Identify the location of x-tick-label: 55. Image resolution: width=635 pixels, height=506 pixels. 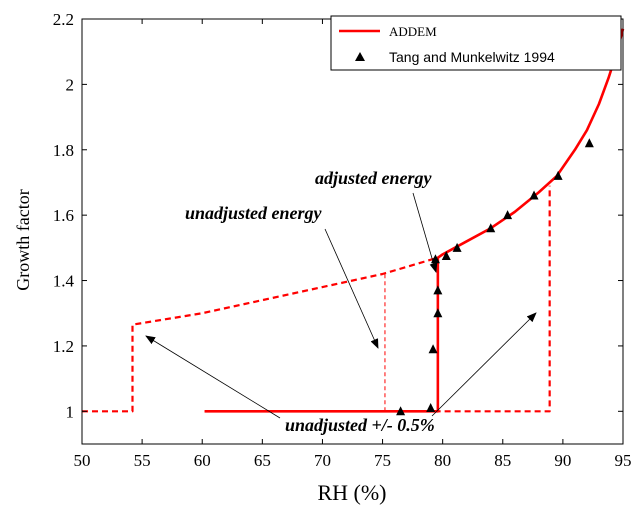
(142, 460).